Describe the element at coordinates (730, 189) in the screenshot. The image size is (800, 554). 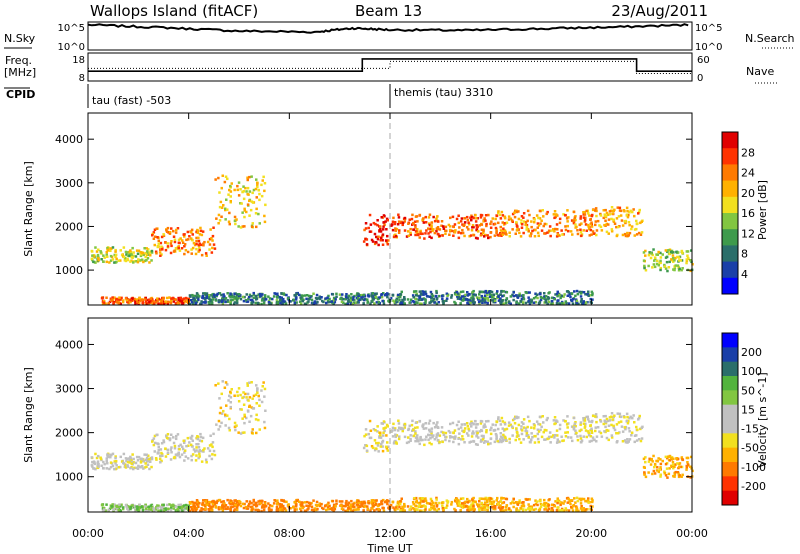
I see `power-color-step` at that location.